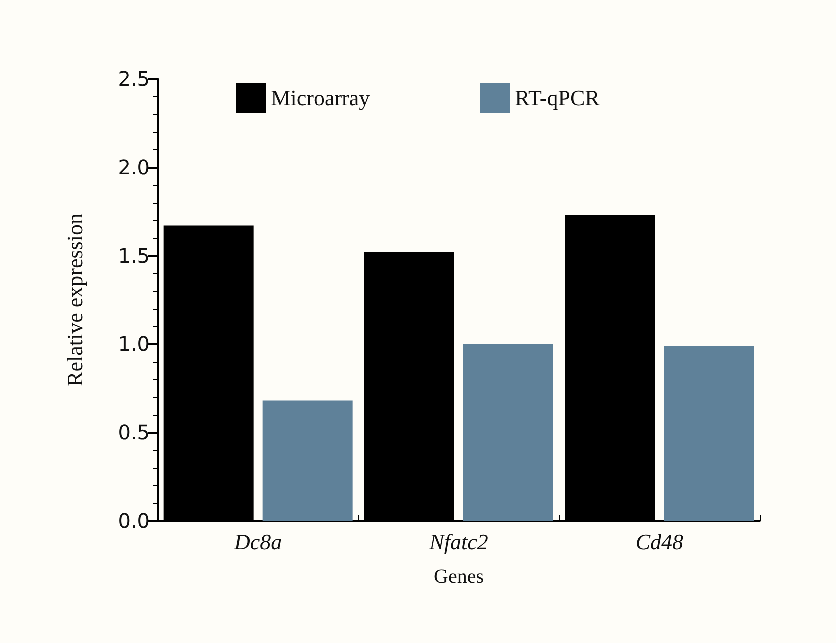 This screenshot has width=836, height=643. Describe the element at coordinates (75, 300) in the screenshot. I see `y-axis-title: Relative expression` at that location.